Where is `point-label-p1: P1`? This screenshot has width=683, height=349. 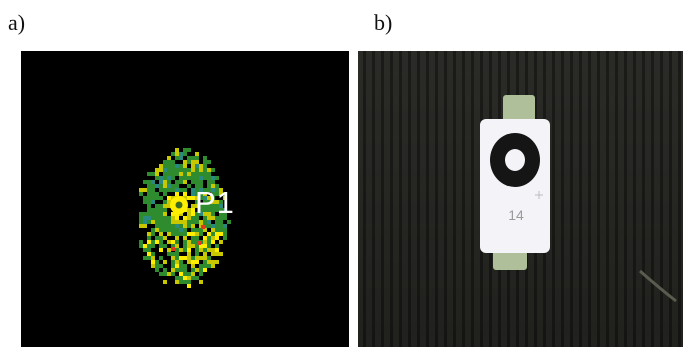 point-label-p1: P1 is located at coordinates (215, 202).